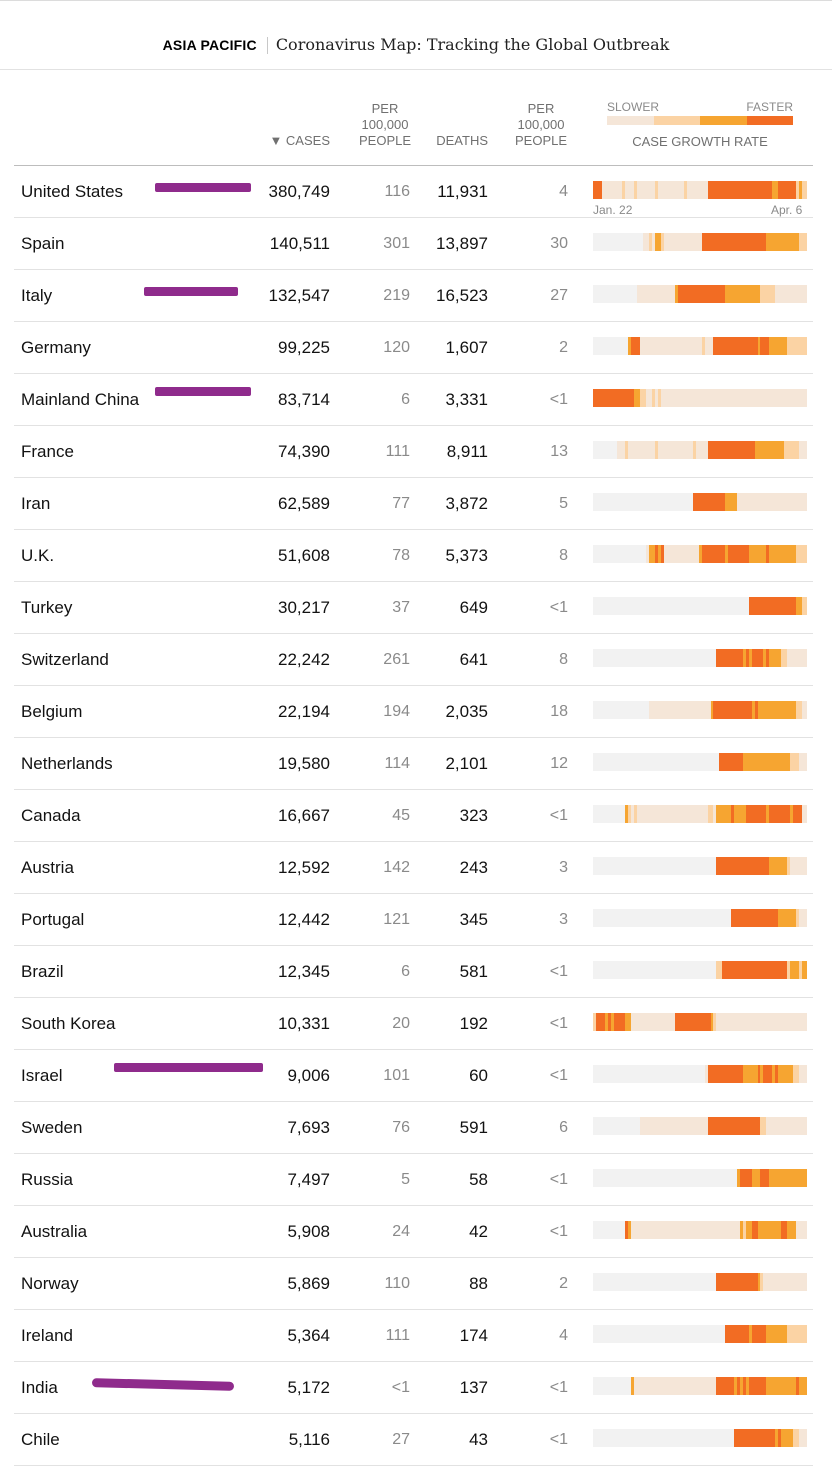 The image size is (832, 1478). Describe the element at coordinates (413, 504) in the screenshot. I see `table-row: Iran 62,589 77 3,872 5` at that location.